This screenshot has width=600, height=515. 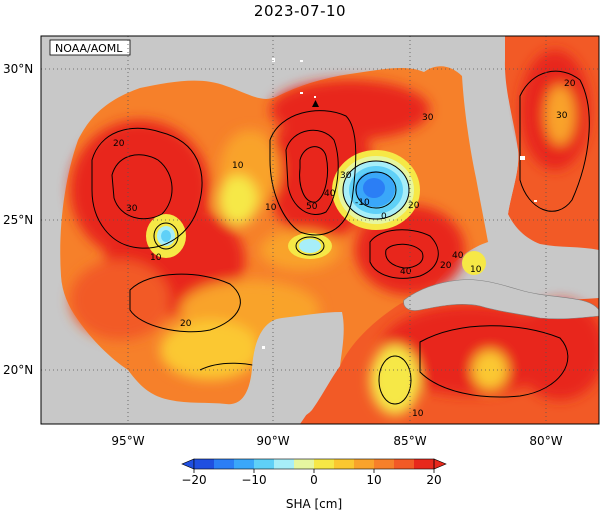 I want to click on cold-eddy, so click(x=376, y=190).